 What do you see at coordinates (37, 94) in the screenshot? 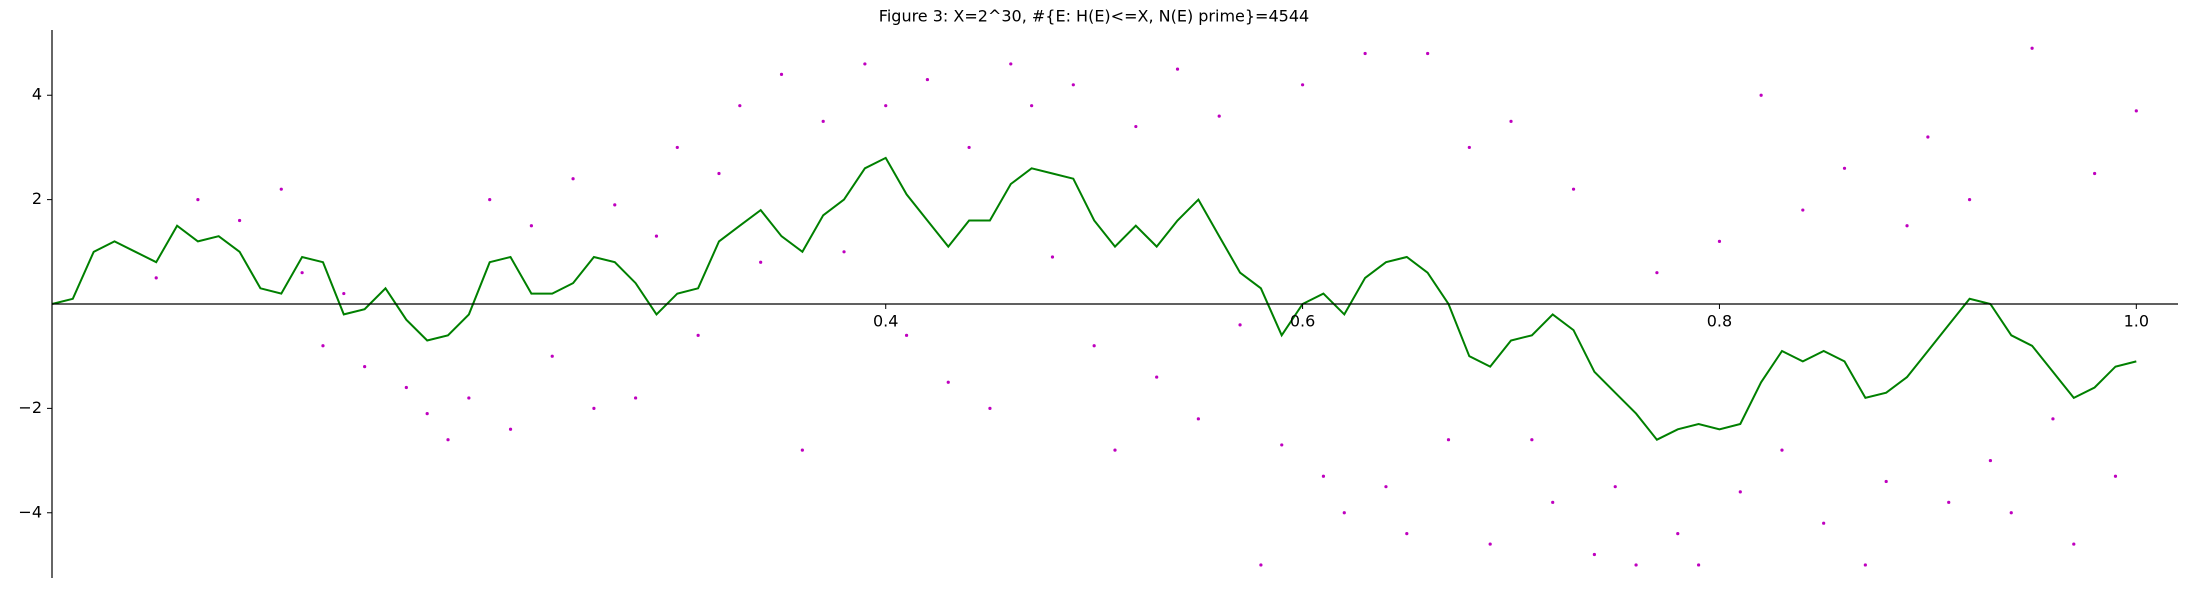
I see `y-tick-label: 4` at bounding box center [37, 94].